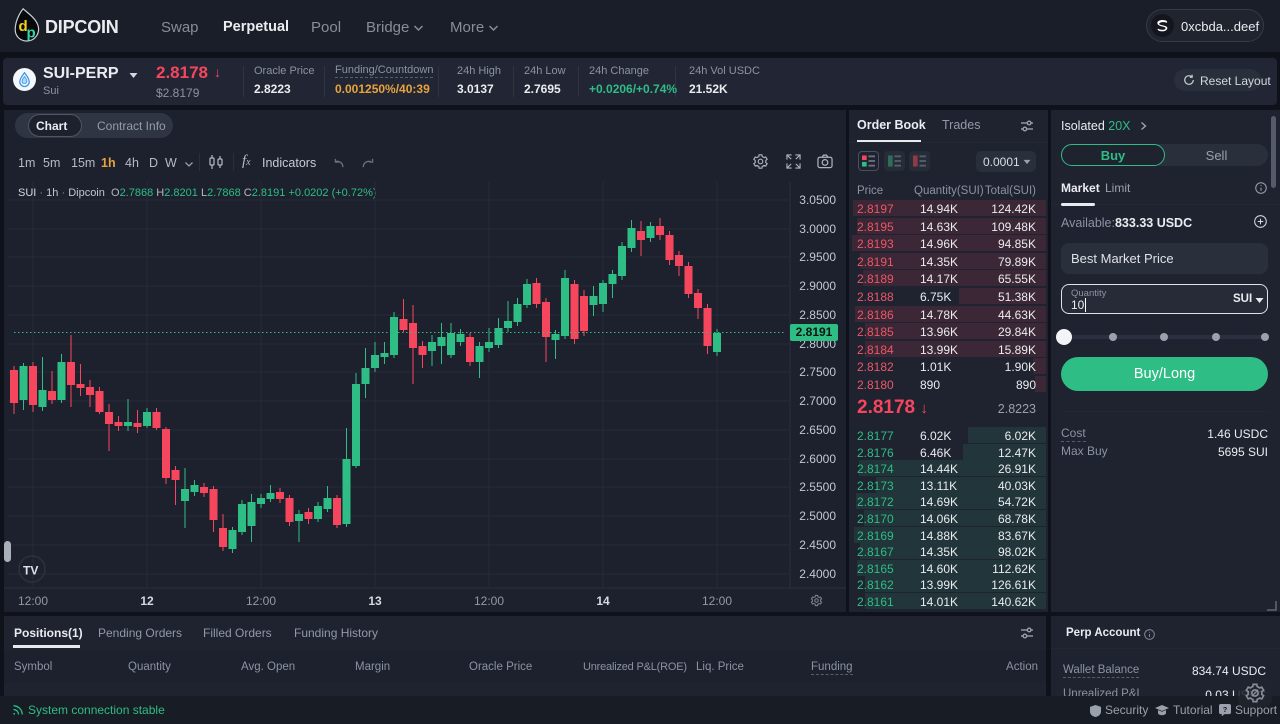 This screenshot has width=1280, height=724. Describe the element at coordinates (23, 26) in the screenshot. I see `svg-text: d` at that location.